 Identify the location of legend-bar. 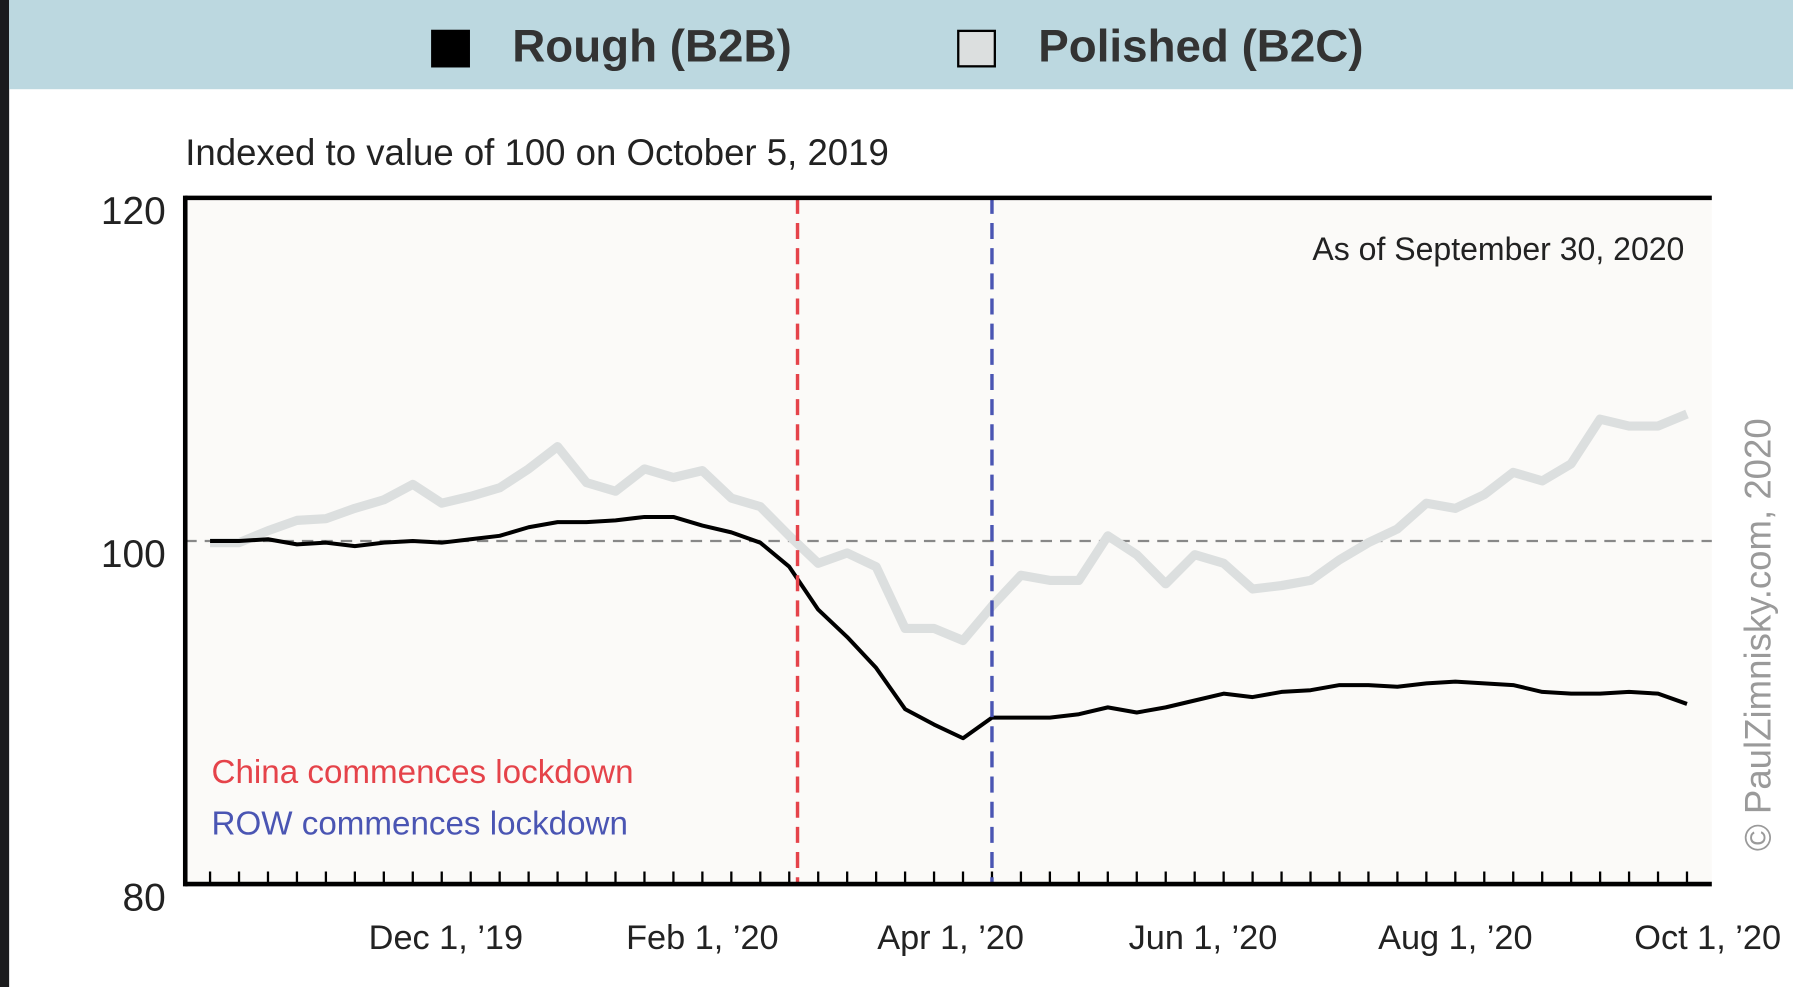
(901, 45).